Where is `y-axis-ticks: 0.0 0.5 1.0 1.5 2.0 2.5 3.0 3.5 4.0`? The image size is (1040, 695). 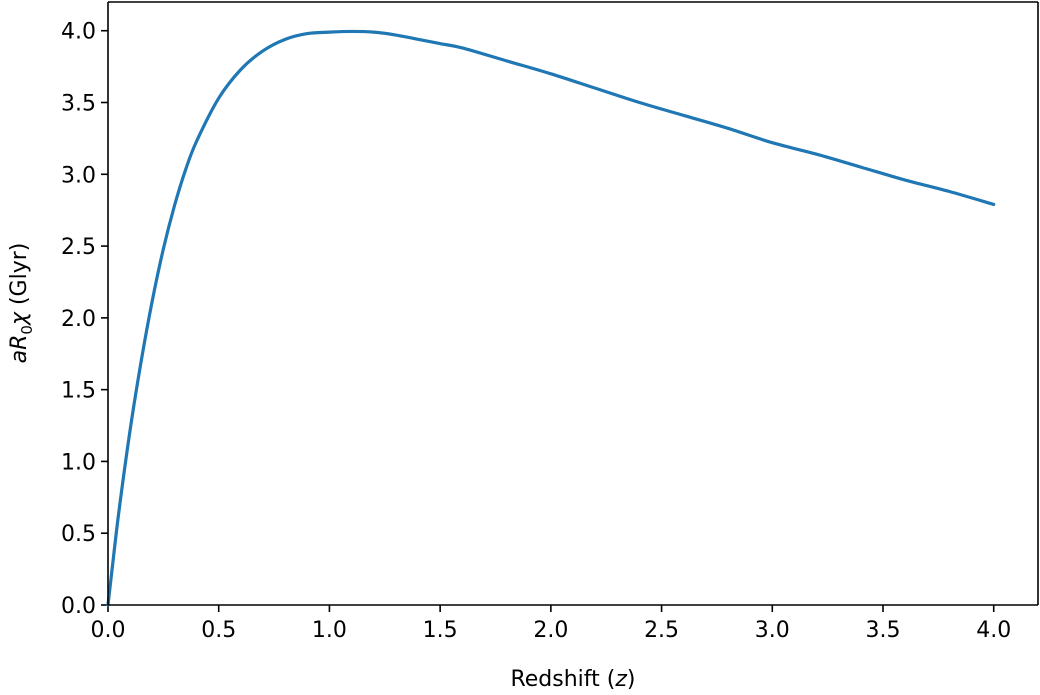
y-axis-ticks: 0.0 0.5 1.0 1.5 2.0 2.5 3.0 3.5 4.0 is located at coordinates (84, 319).